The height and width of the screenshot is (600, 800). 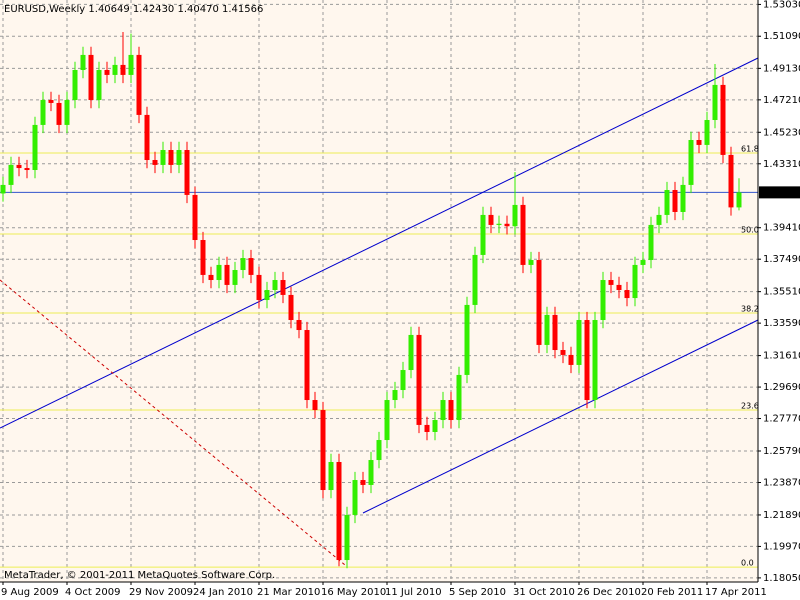 I want to click on current-price-box, so click(x=779, y=192).